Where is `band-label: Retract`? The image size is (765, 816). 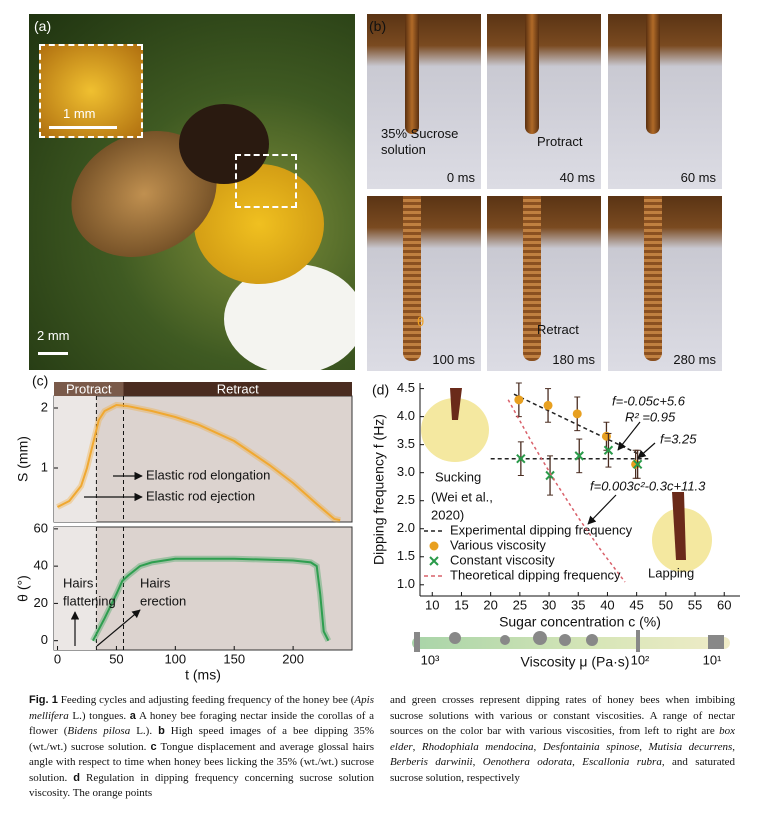
band-label: Retract is located at coordinates (238, 388).